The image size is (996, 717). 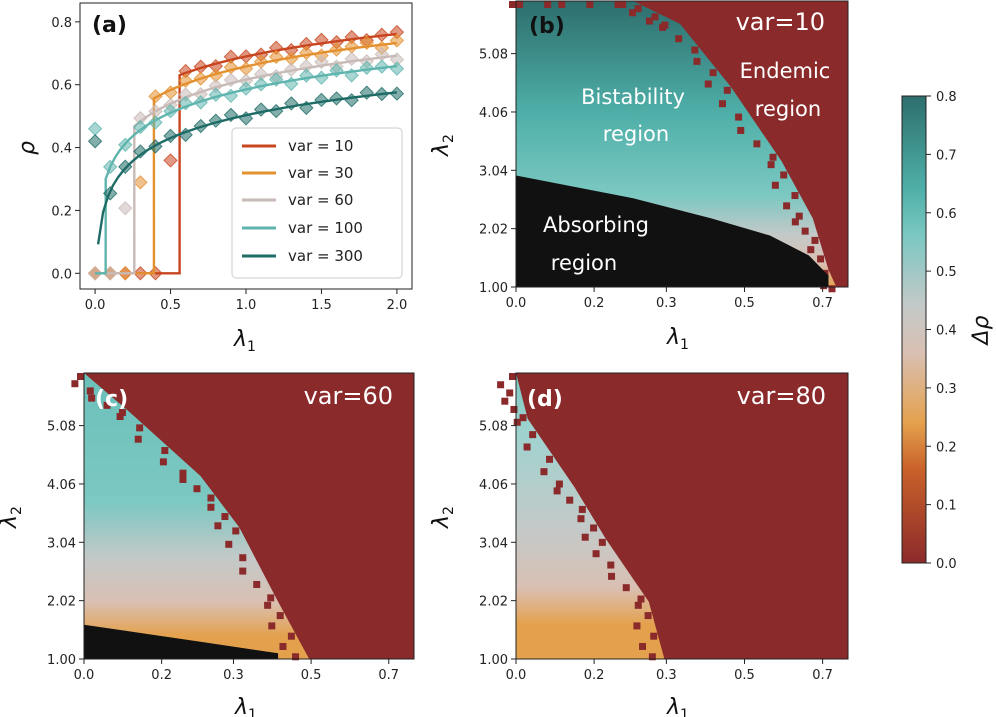 What do you see at coordinates (246, 305) in the screenshot?
I see `x-tick-label: 1.0` at bounding box center [246, 305].